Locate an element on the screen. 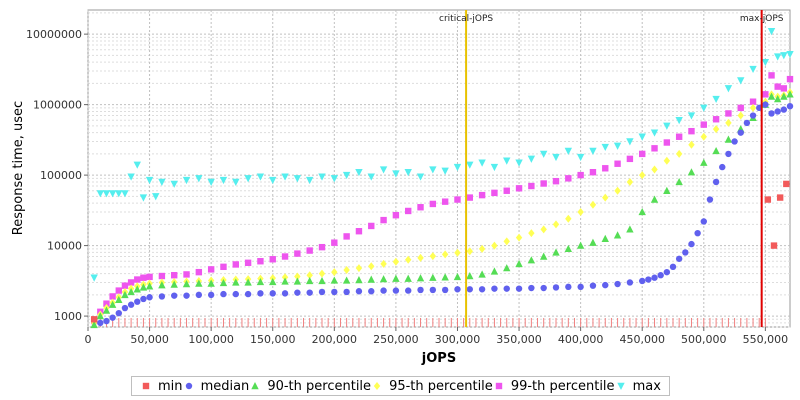 The height and width of the screenshot is (400, 800). y-tick-label: 10000000 is located at coordinates (54, 34).